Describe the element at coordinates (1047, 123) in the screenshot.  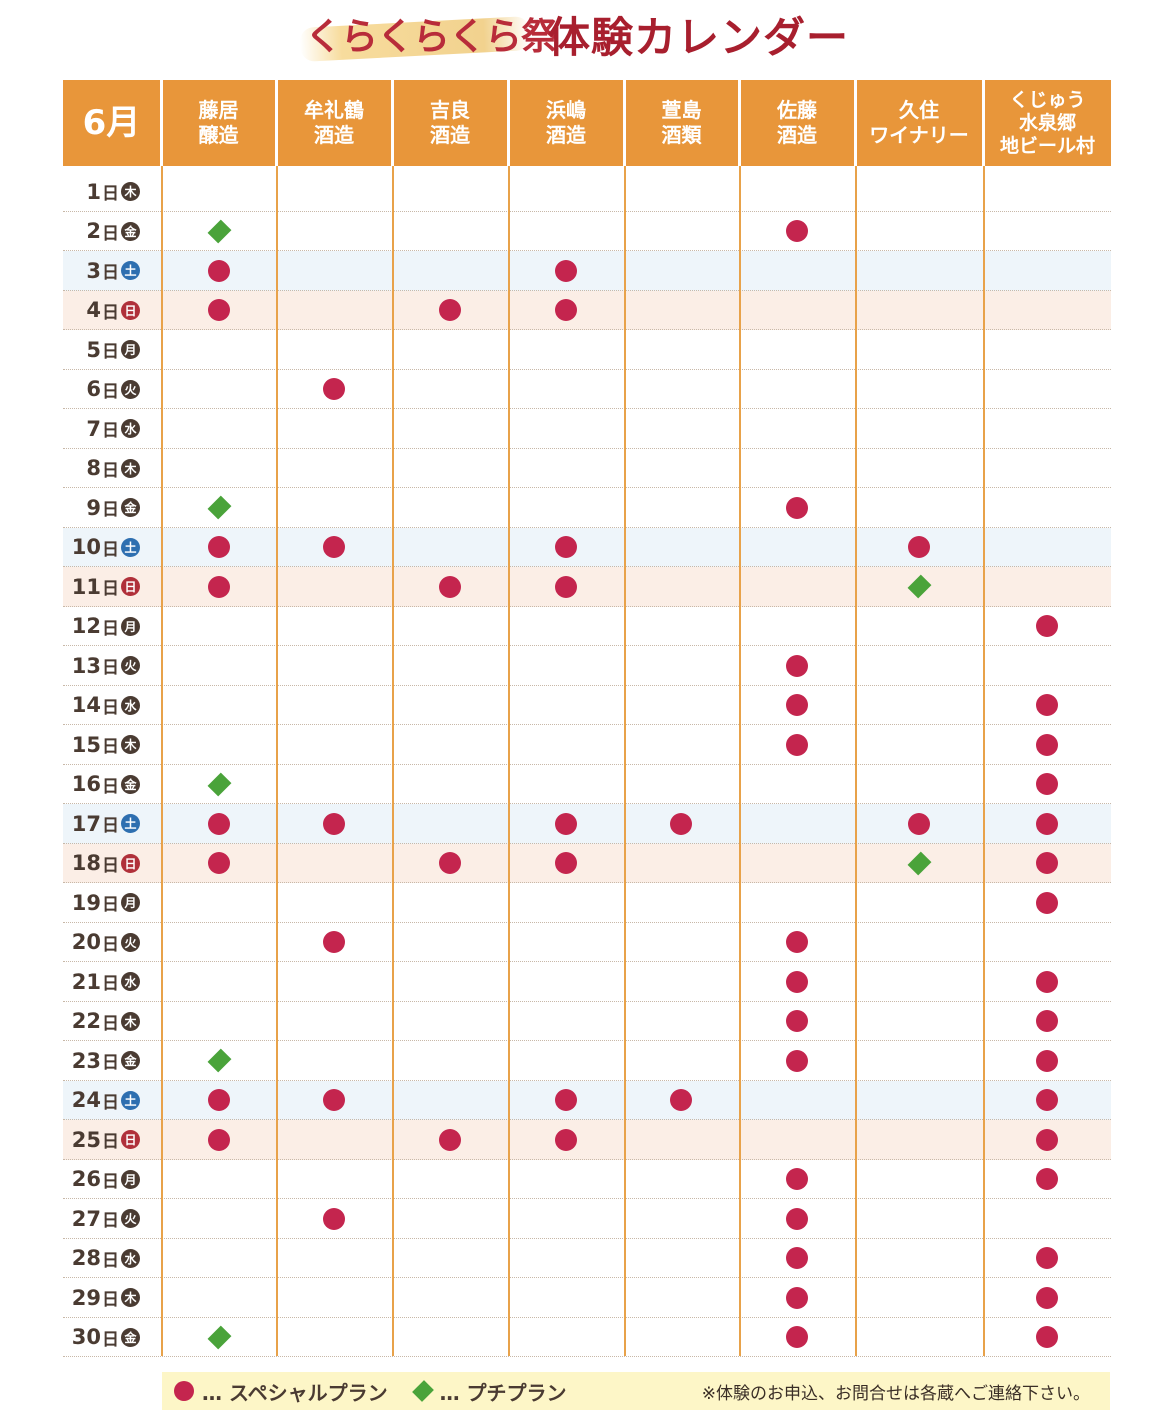
I see `column-header-kuju-beer: くじゅう 水泉郷 地ビール村` at that location.